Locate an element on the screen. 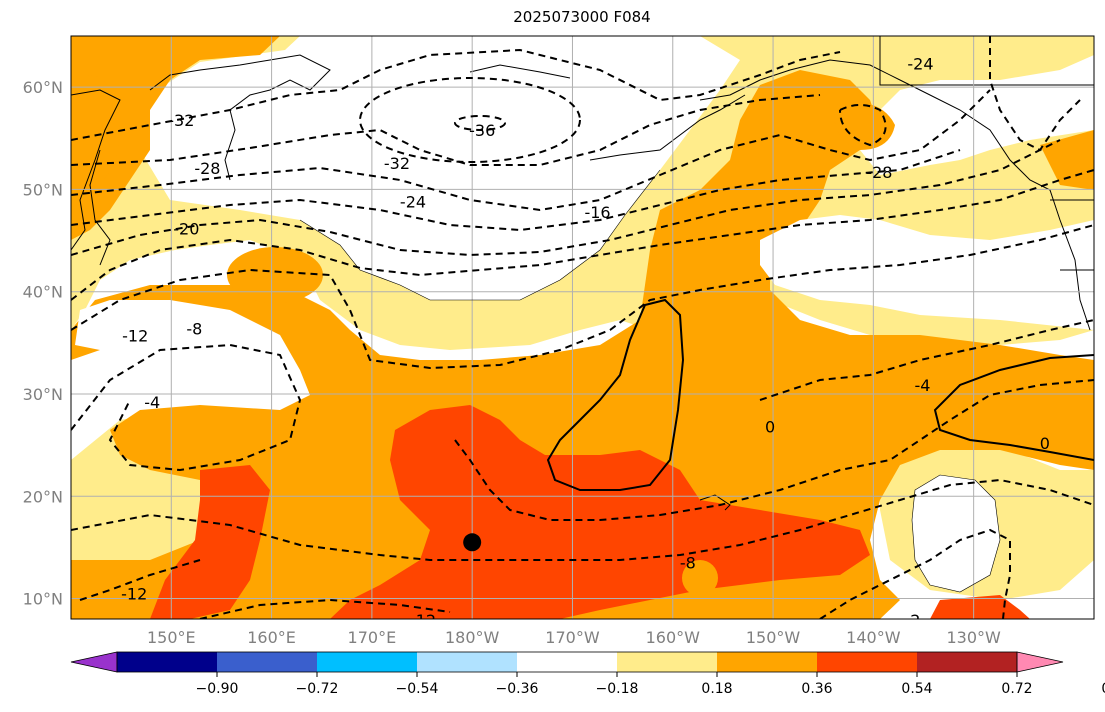 This screenshot has height=712, width=1105. contour-label-5: -24 is located at coordinates (413, 202).